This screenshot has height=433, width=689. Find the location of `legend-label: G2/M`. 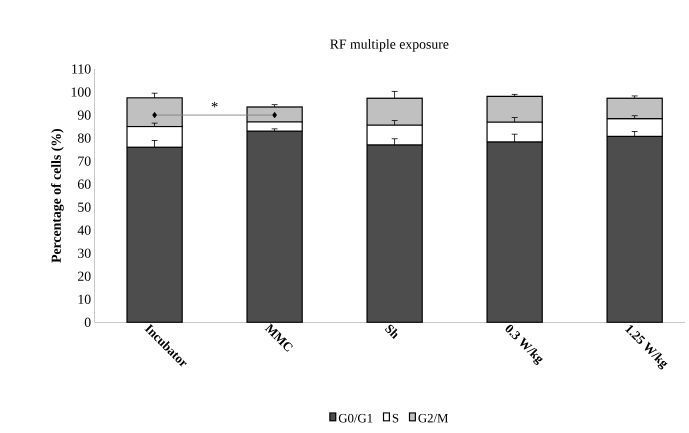

legend-label: G2/M is located at coordinates (433, 418).